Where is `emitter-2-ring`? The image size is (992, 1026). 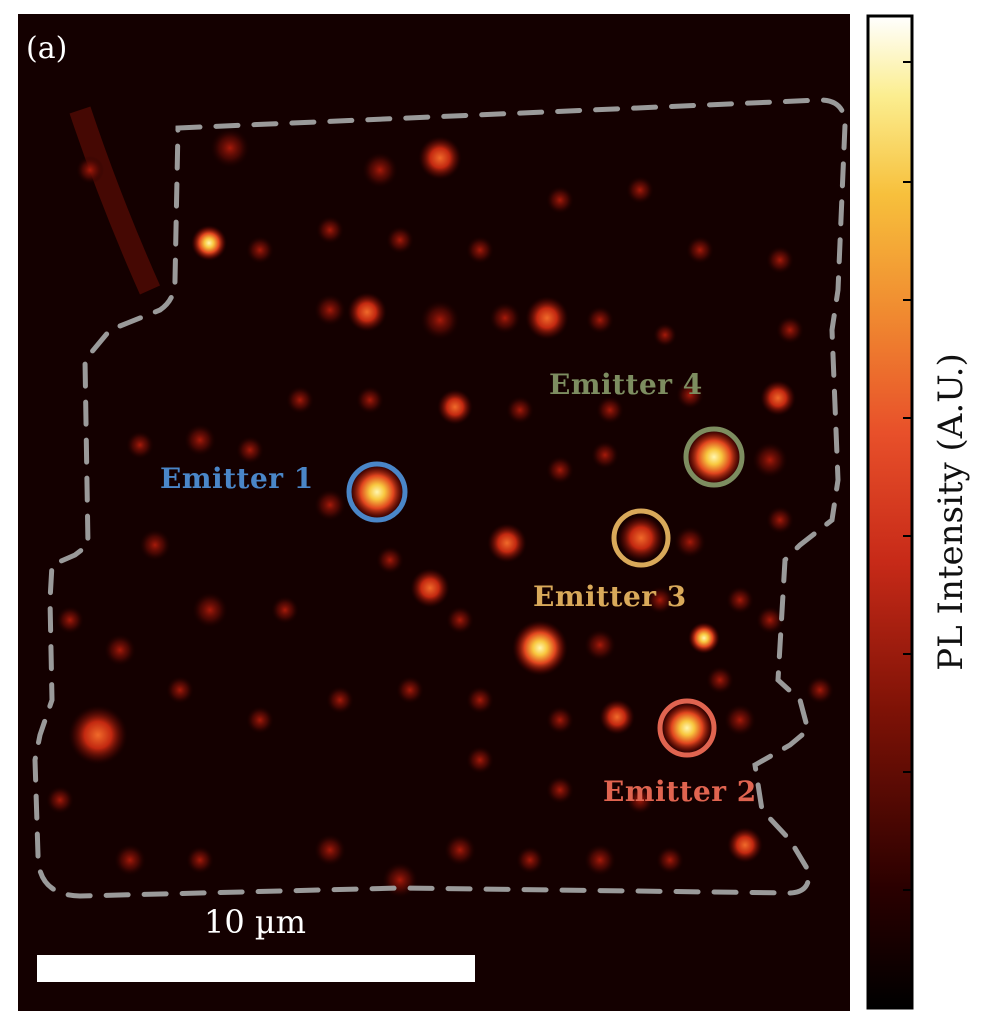 emitter-2-ring is located at coordinates (687, 728).